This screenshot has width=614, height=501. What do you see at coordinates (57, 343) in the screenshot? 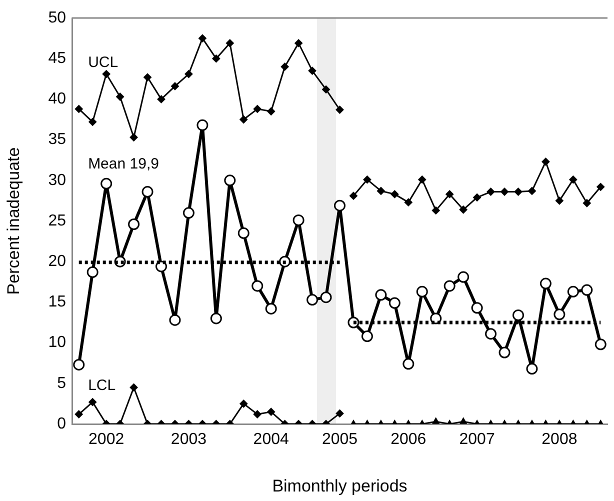
I see `y-tick-label: 10` at bounding box center [57, 343].